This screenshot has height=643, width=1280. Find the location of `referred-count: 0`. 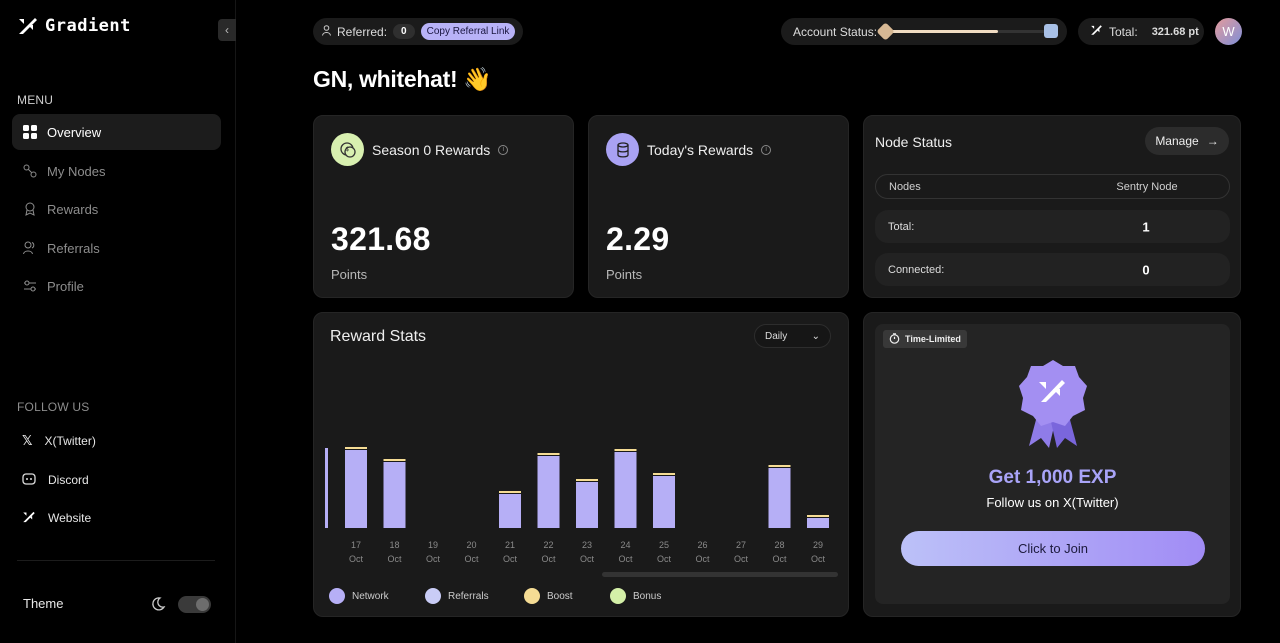

referred-count: 0 is located at coordinates (404, 31).